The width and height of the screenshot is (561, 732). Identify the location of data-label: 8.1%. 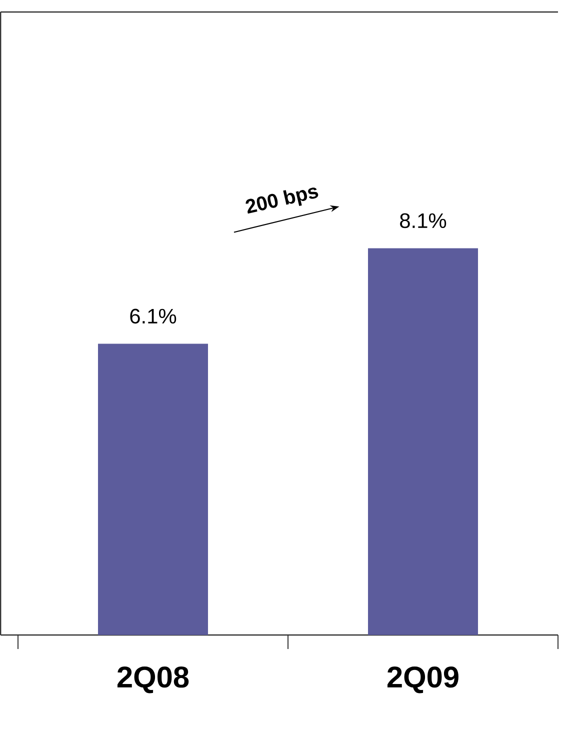
(423, 220).